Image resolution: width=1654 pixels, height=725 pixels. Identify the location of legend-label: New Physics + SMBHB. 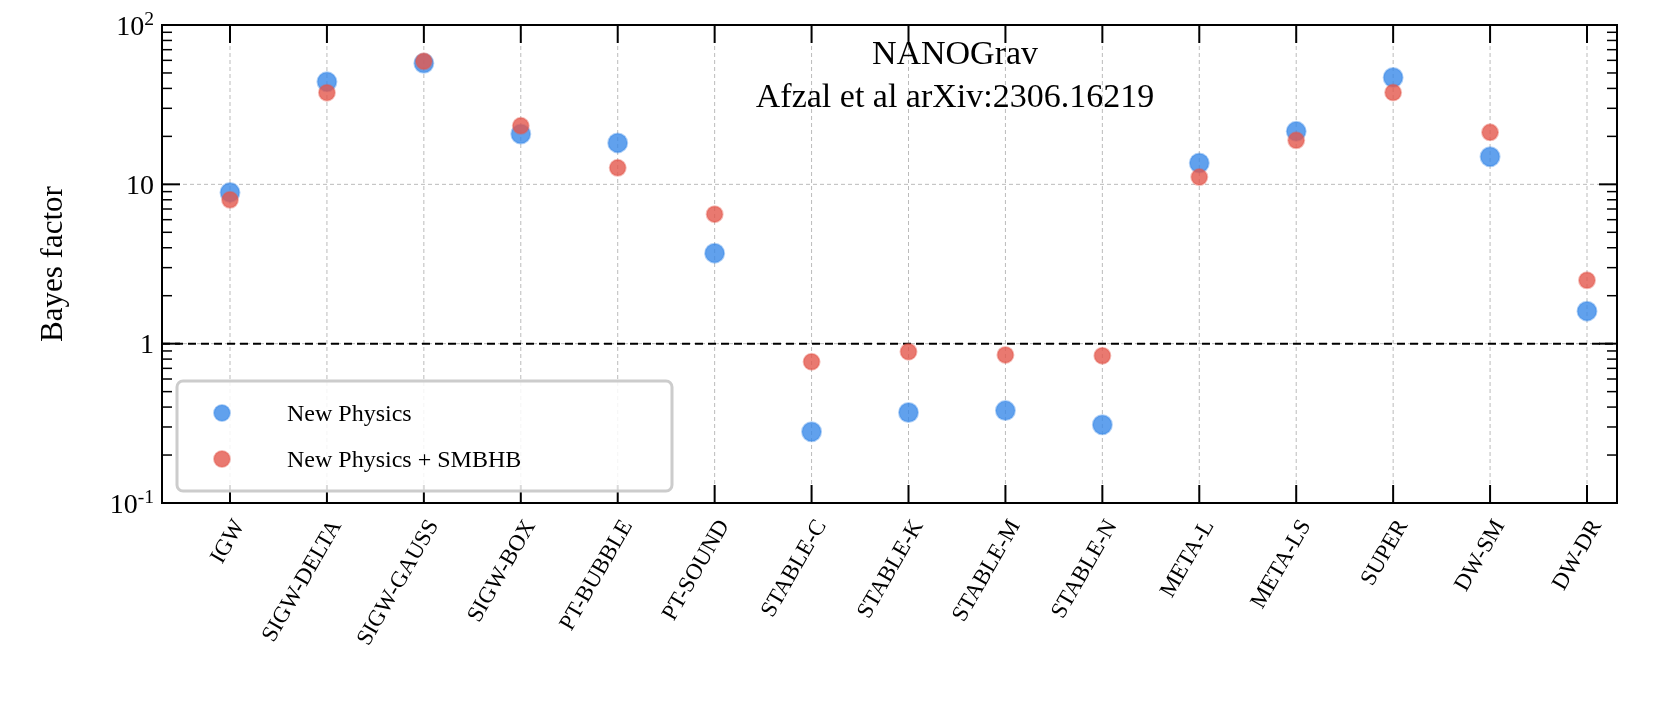
(404, 459).